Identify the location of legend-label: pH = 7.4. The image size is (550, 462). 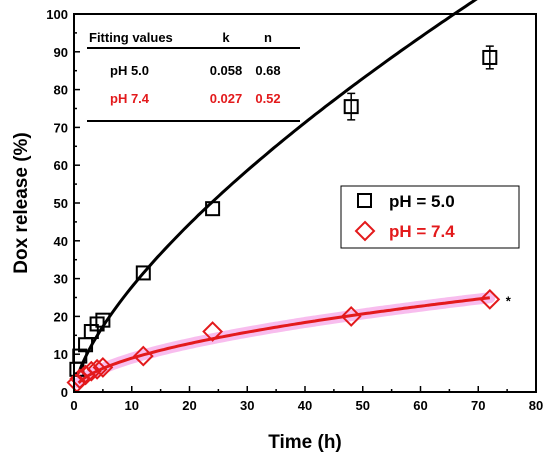
(422, 231).